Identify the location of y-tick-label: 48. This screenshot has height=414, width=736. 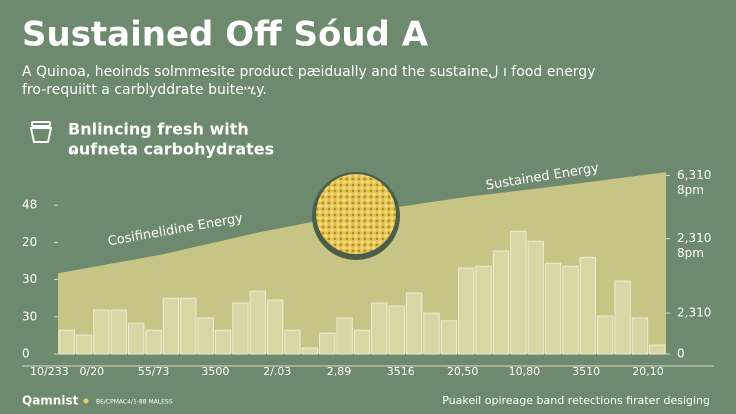
(29, 205).